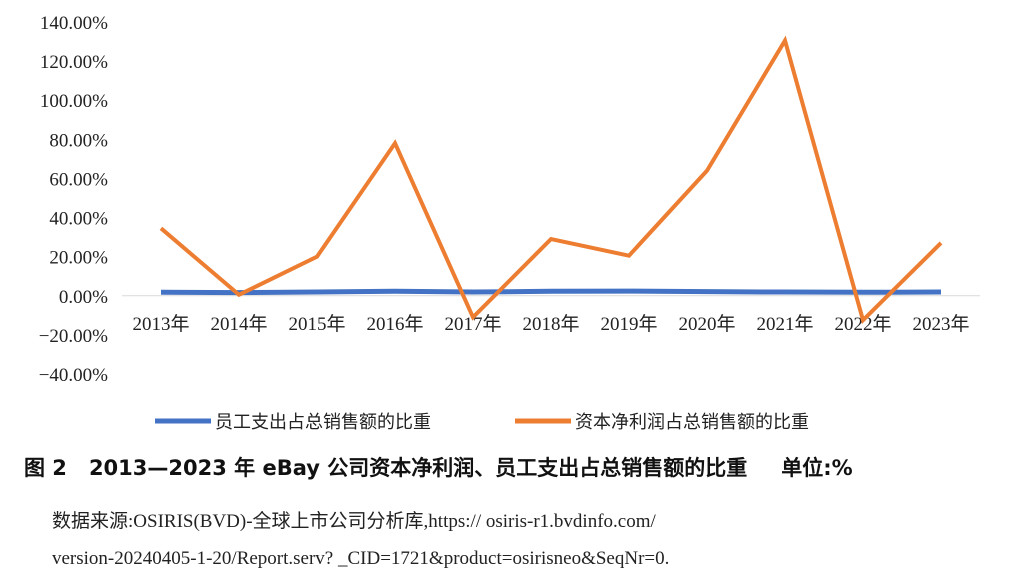 The width and height of the screenshot is (1020, 588). Describe the element at coordinates (817, 468) in the screenshot. I see `figure-unit: 单位:%` at that location.